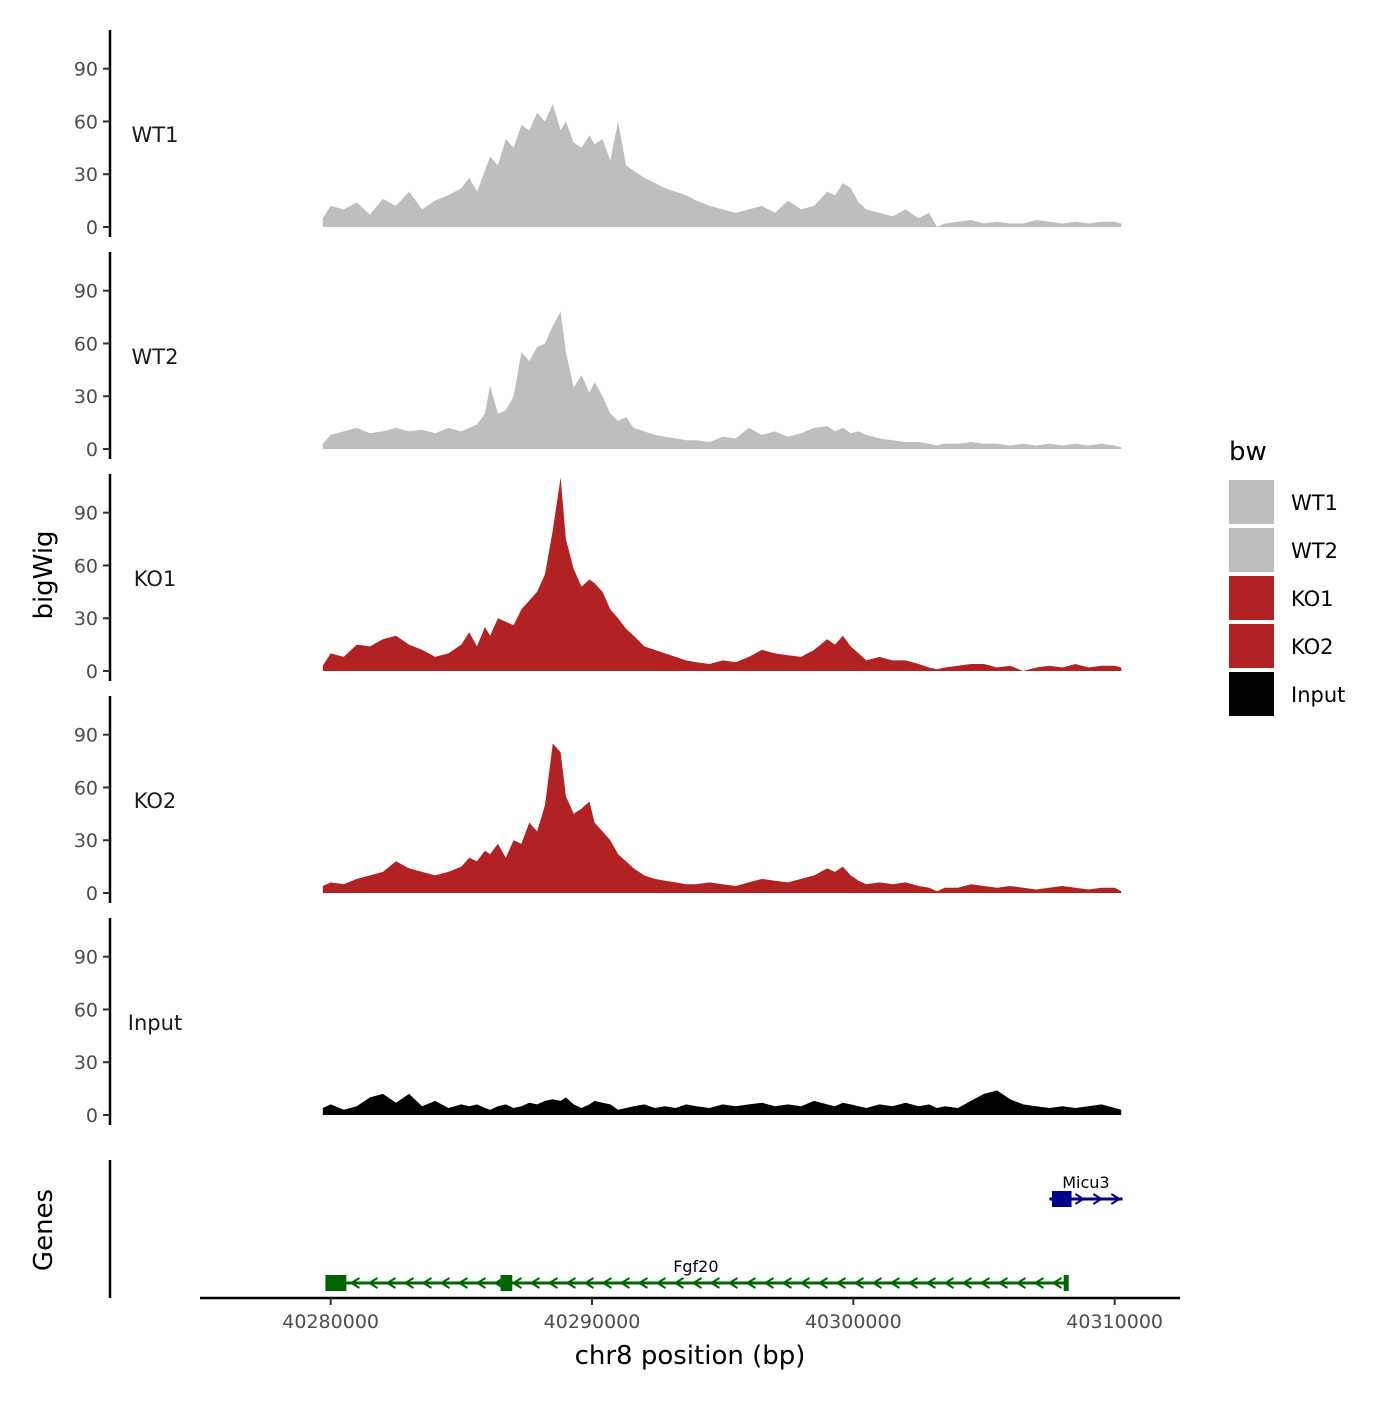  Describe the element at coordinates (155, 357) in the screenshot. I see `track-label: WT2` at that location.